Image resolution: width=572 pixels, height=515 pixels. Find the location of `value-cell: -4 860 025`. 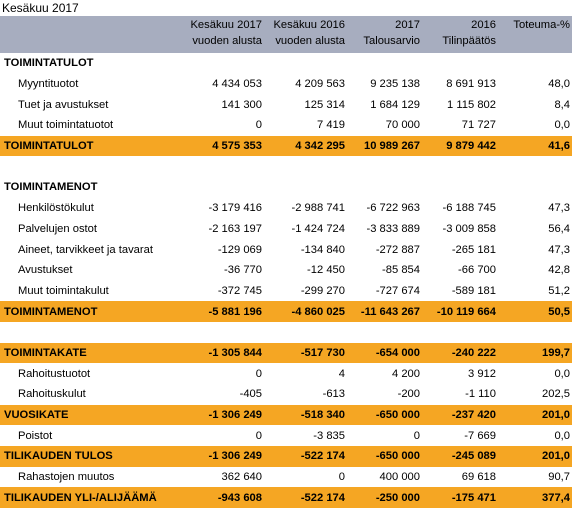

value-cell: -4 860 025 is located at coordinates (307, 311).